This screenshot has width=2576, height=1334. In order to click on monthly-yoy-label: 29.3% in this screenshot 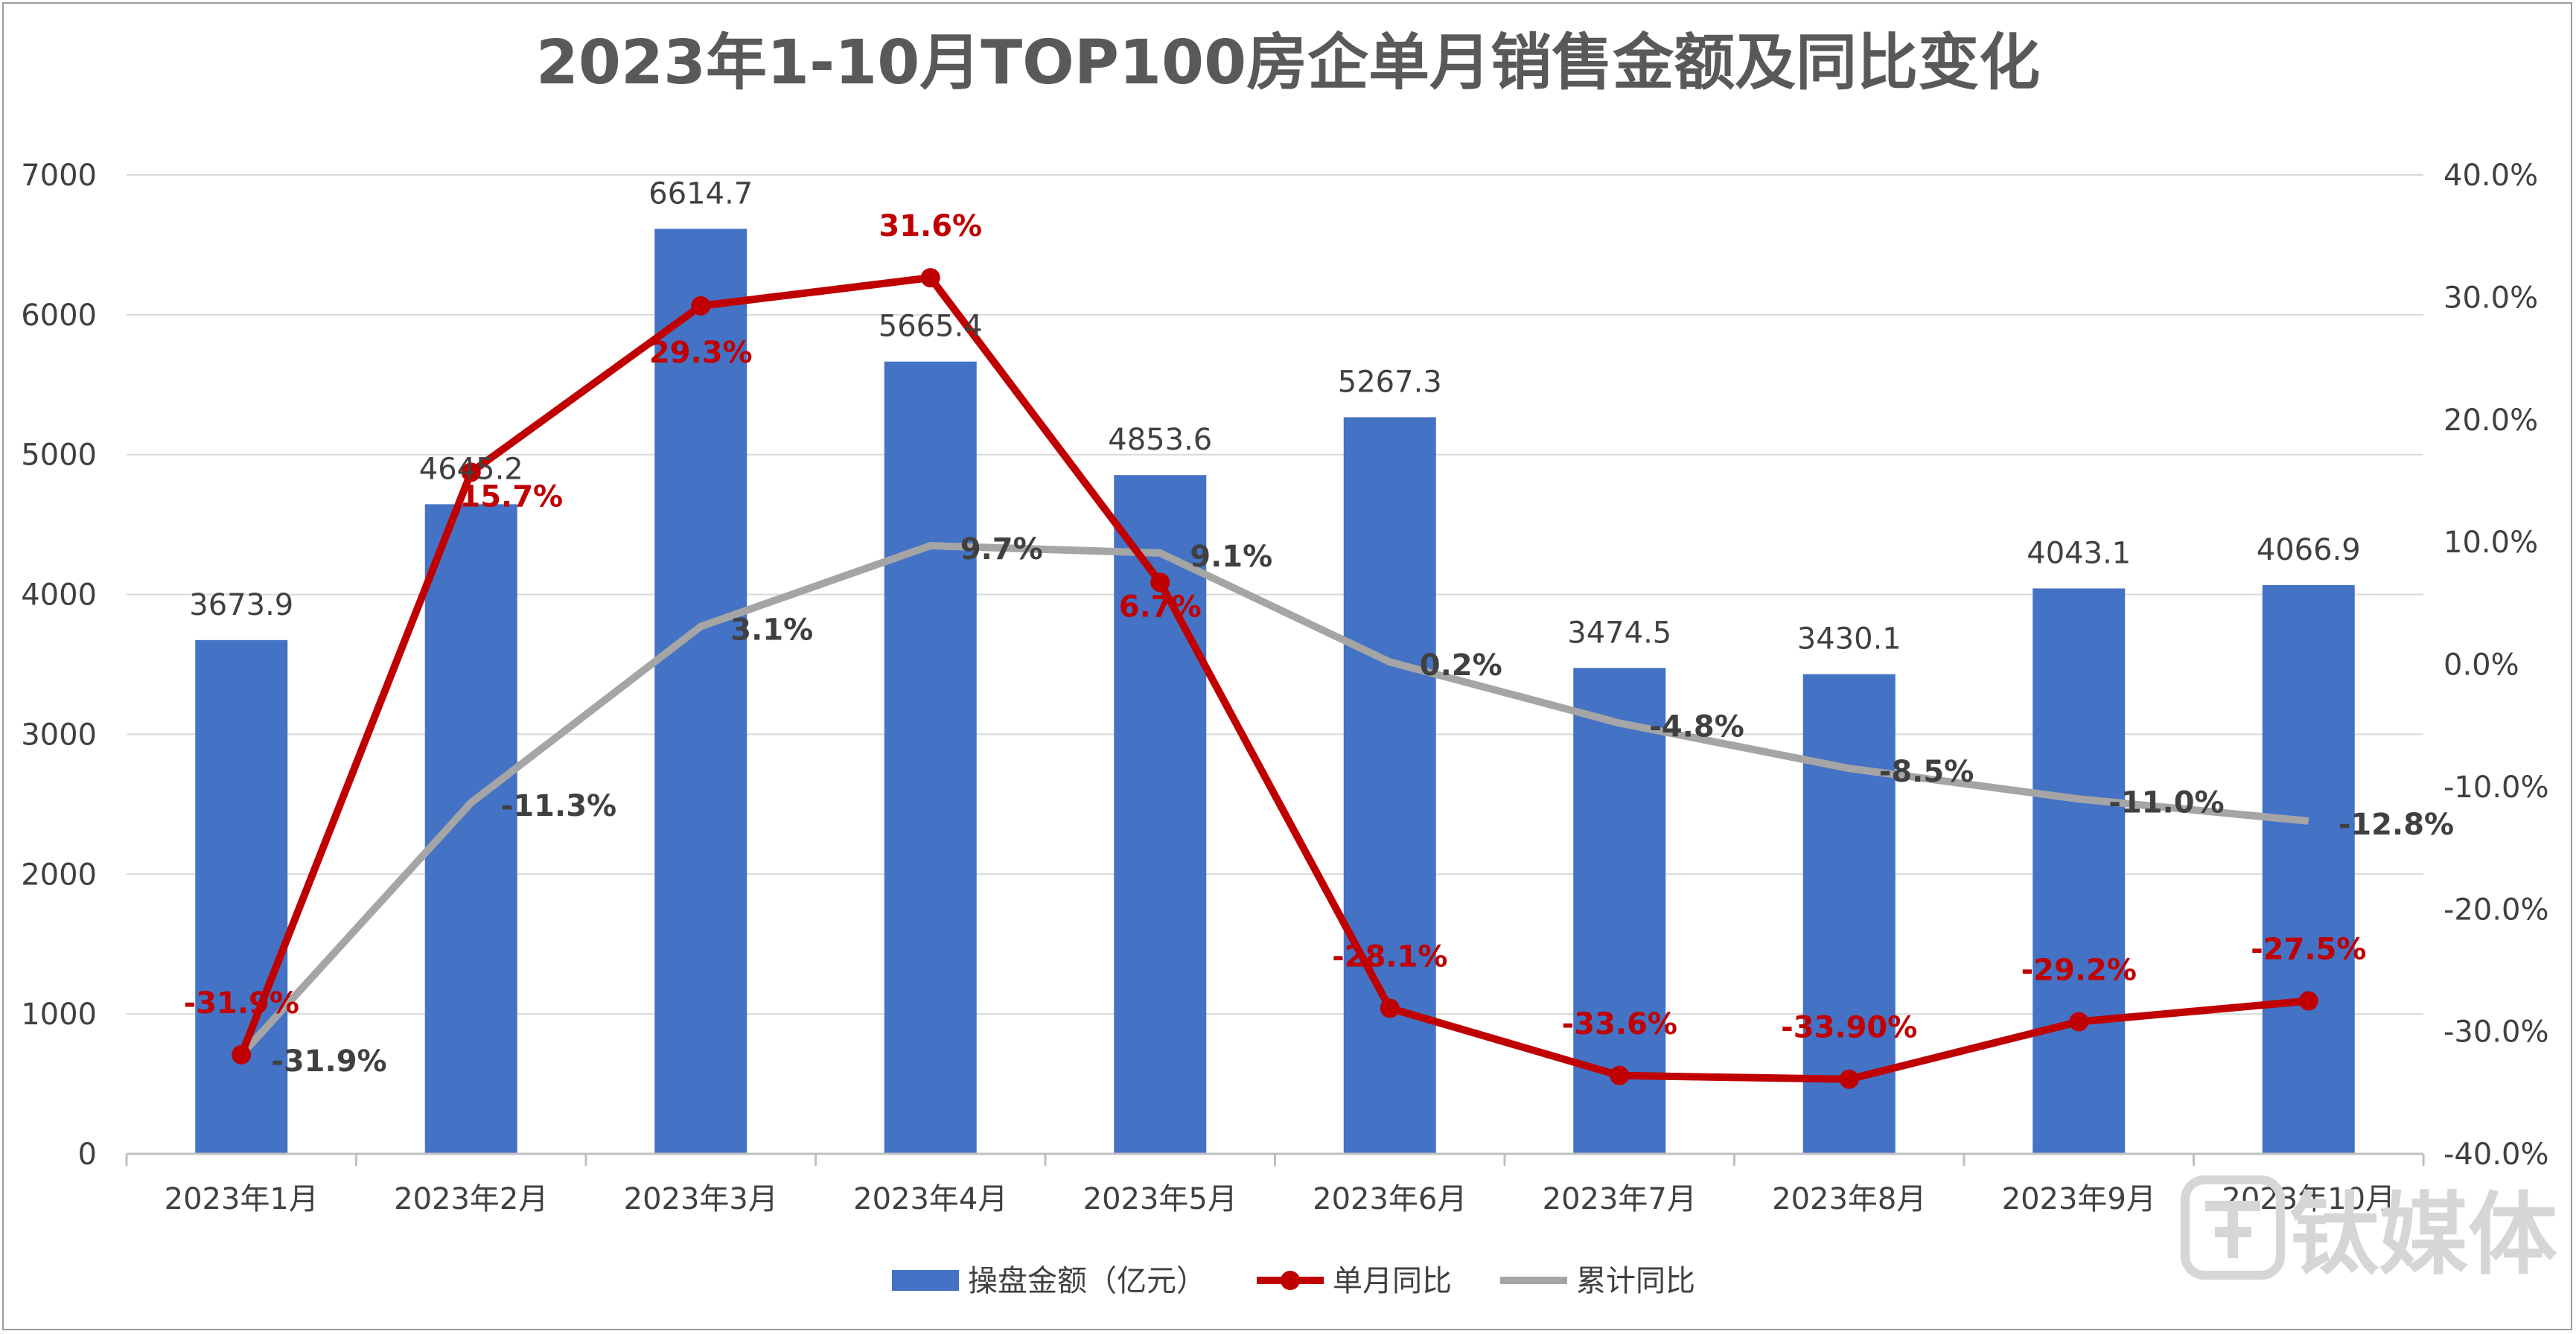, I will do `click(701, 353)`.